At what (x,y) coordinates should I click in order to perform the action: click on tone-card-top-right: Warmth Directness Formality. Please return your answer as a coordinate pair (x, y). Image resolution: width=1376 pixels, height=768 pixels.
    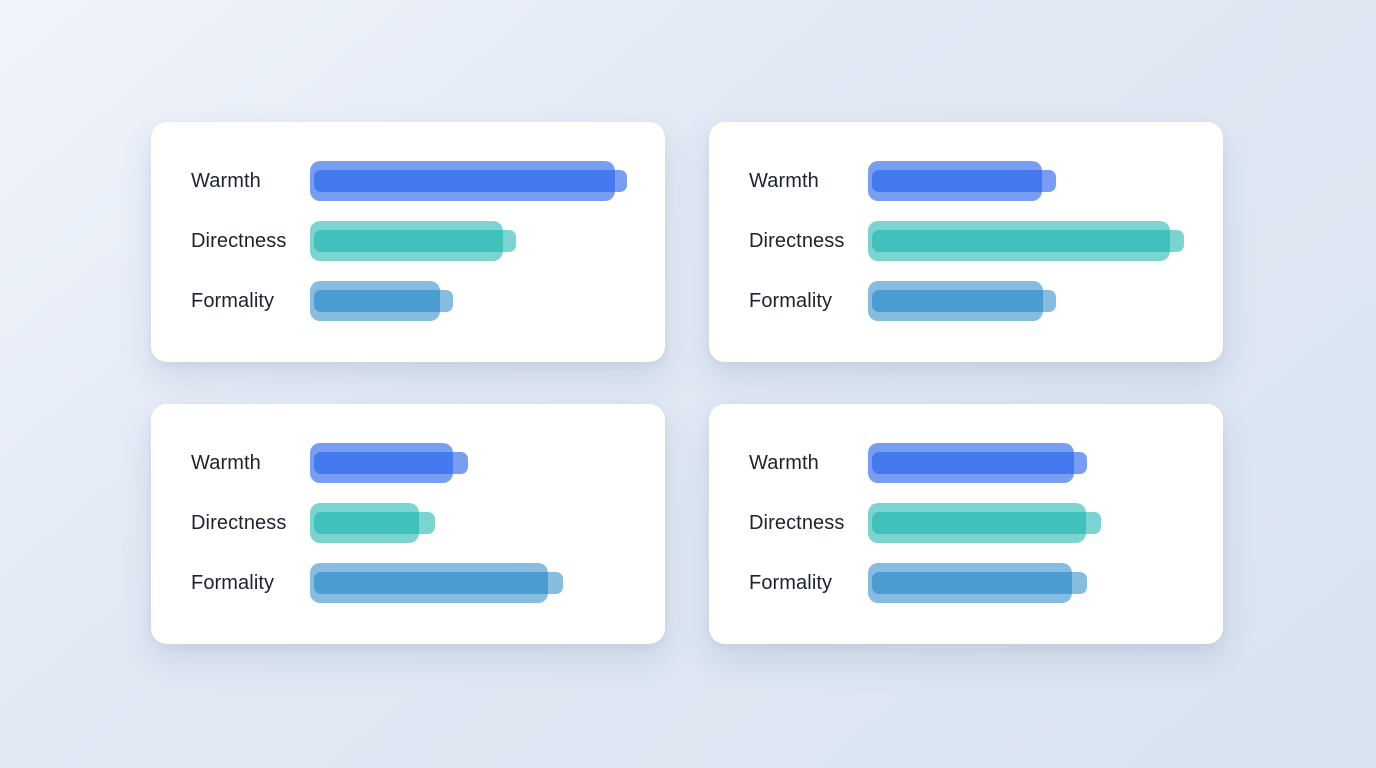
    Looking at the image, I should click on (966, 242).